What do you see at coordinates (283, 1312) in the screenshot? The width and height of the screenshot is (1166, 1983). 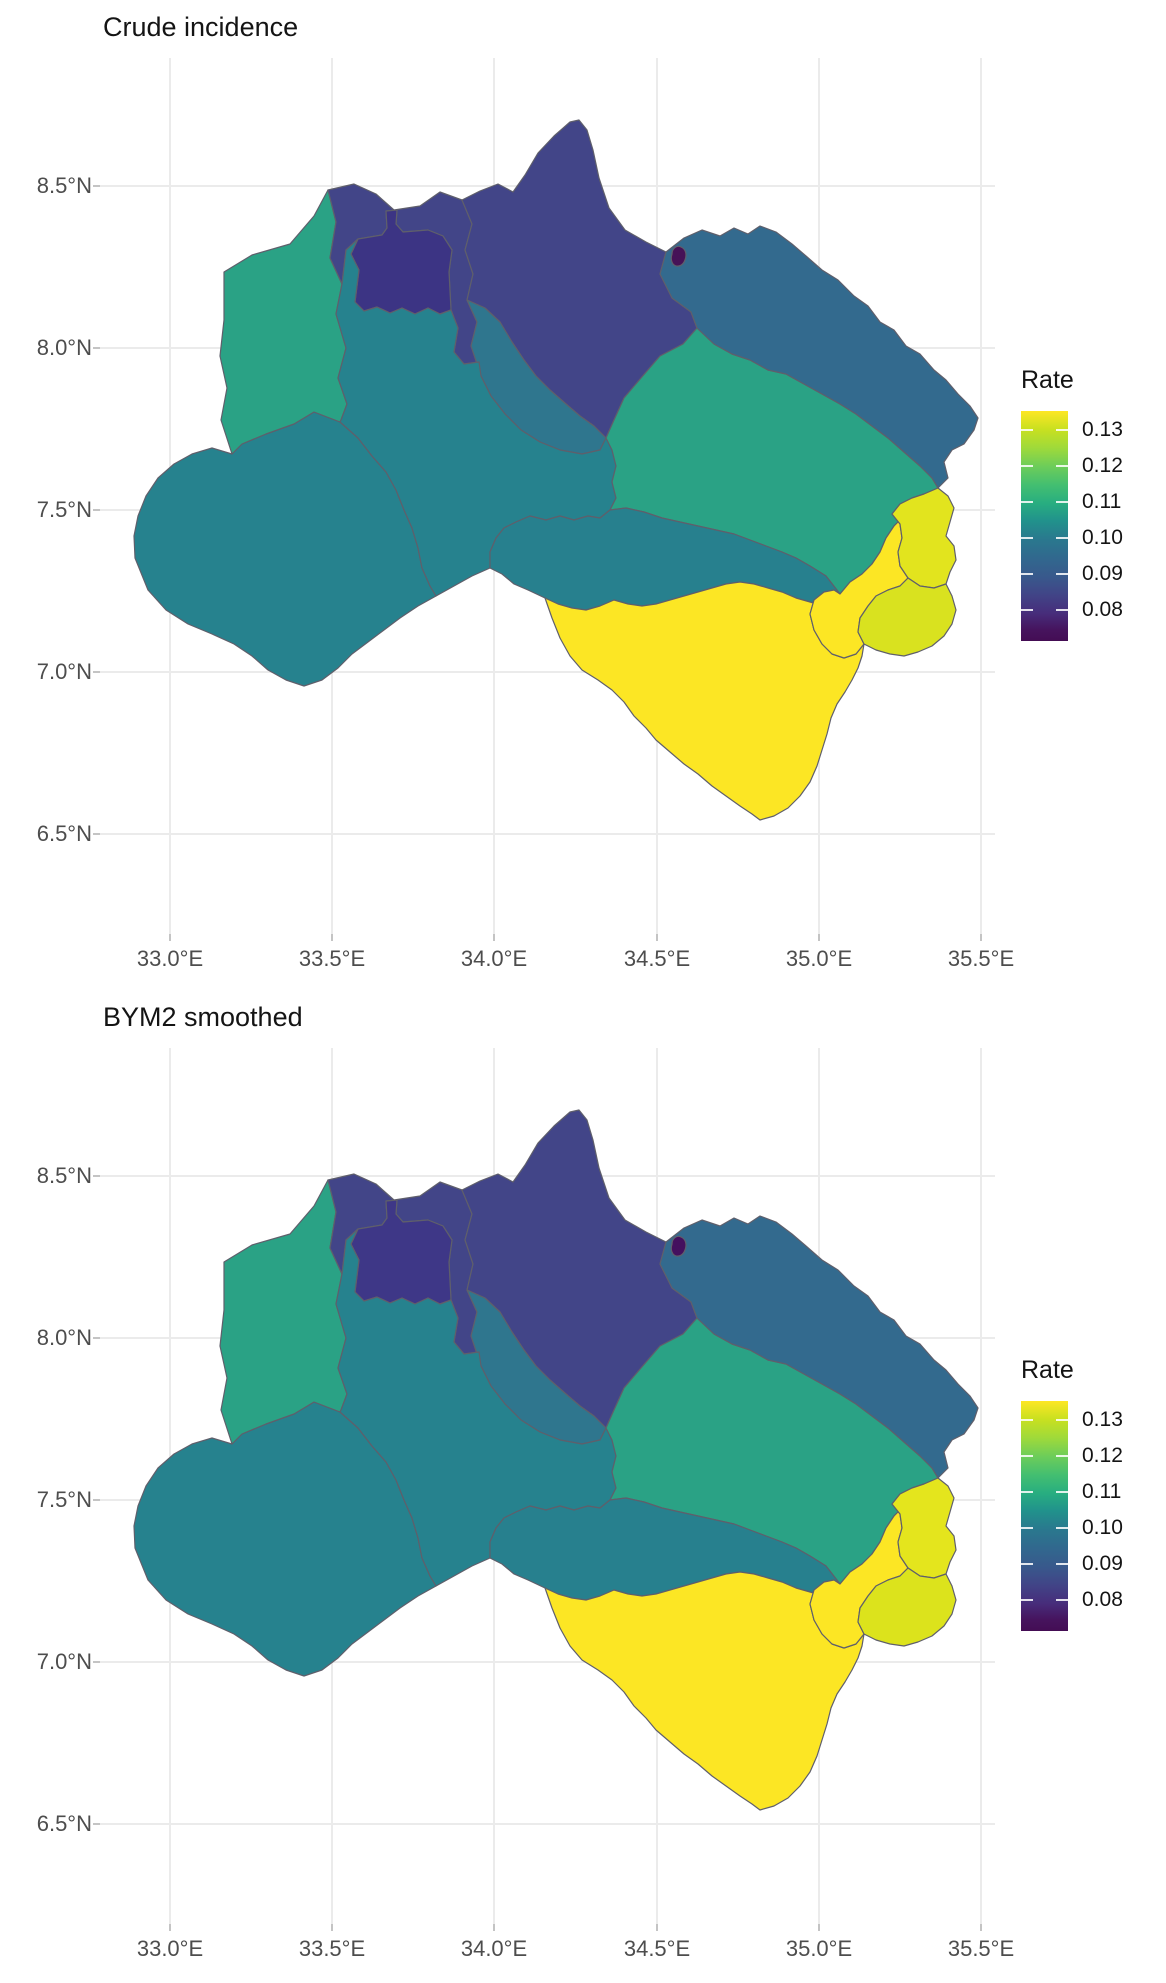 I see `map-region-northwest-green` at bounding box center [283, 1312].